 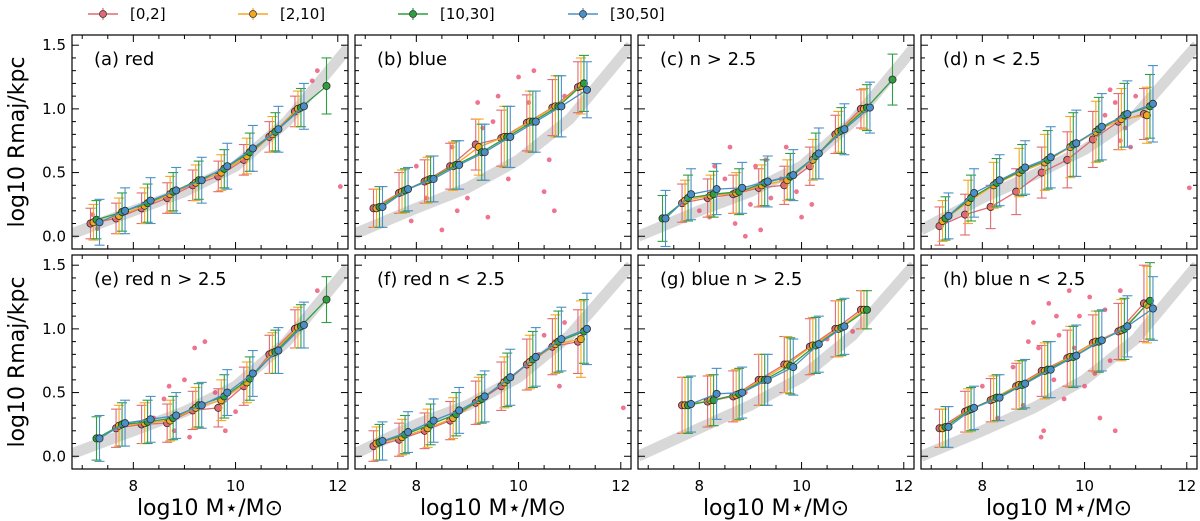 What do you see at coordinates (54, 173) in the screenshot?
I see `y-tick-label: 0.5` at bounding box center [54, 173].